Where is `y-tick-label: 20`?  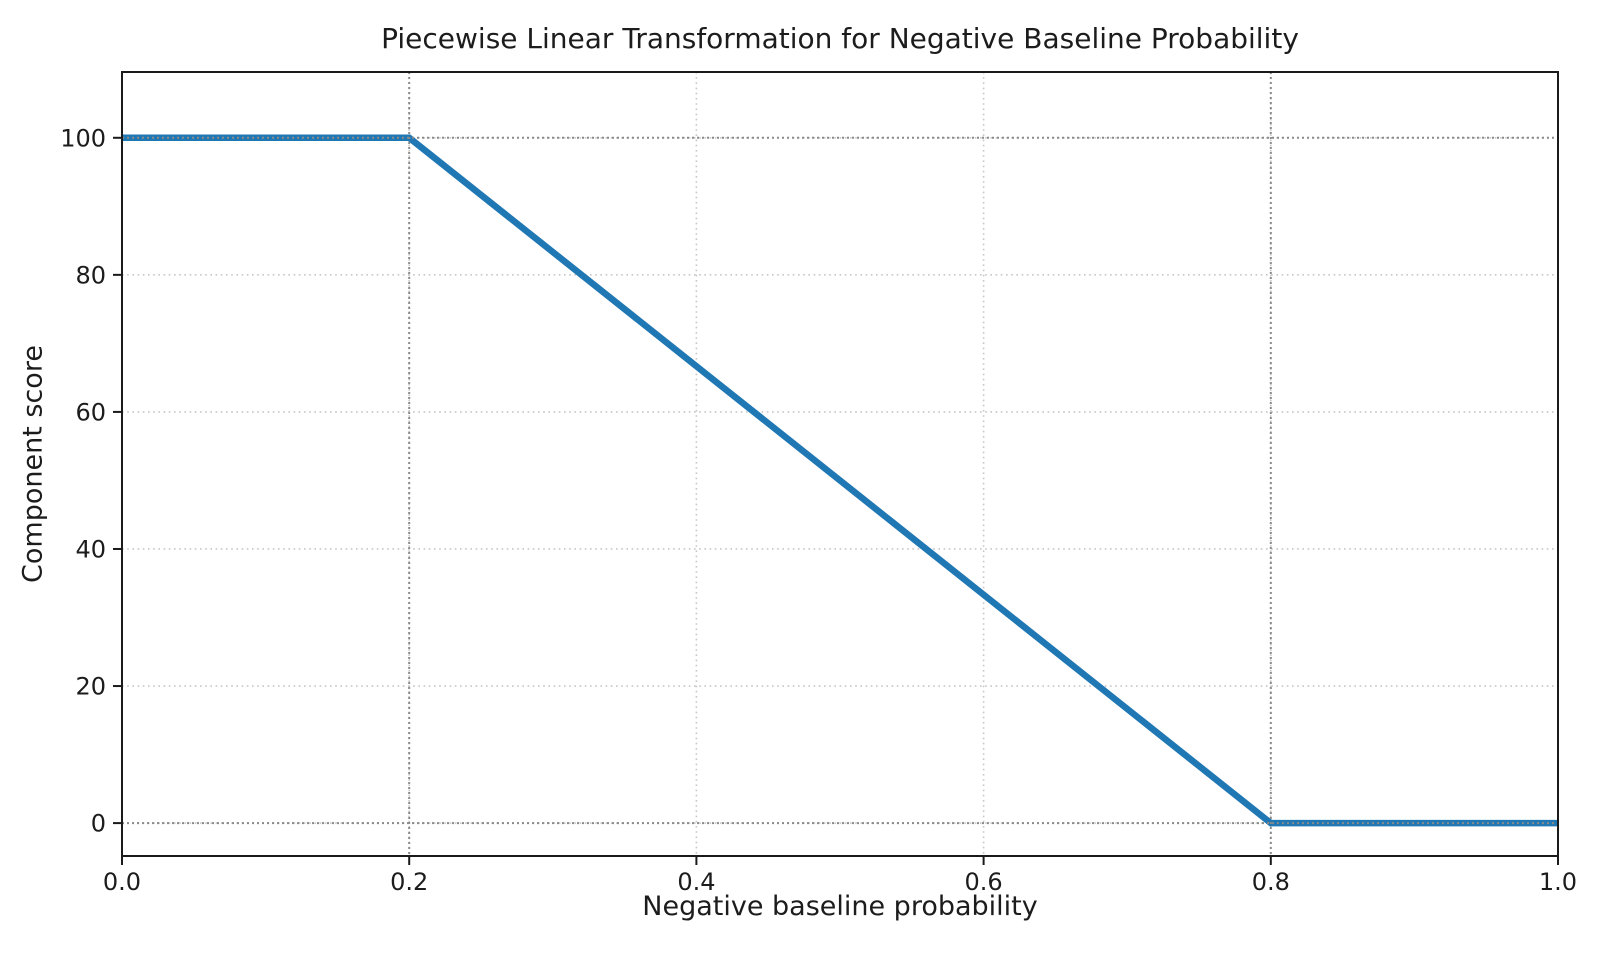
y-tick-label: 20 is located at coordinates (90, 687).